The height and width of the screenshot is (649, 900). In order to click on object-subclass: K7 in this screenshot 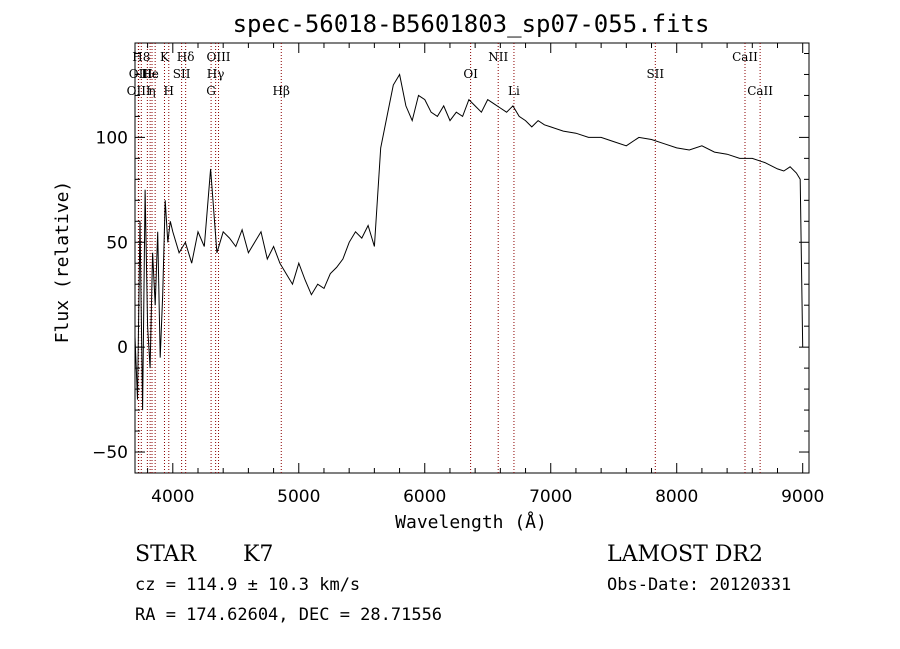, I will do `click(258, 554)`.